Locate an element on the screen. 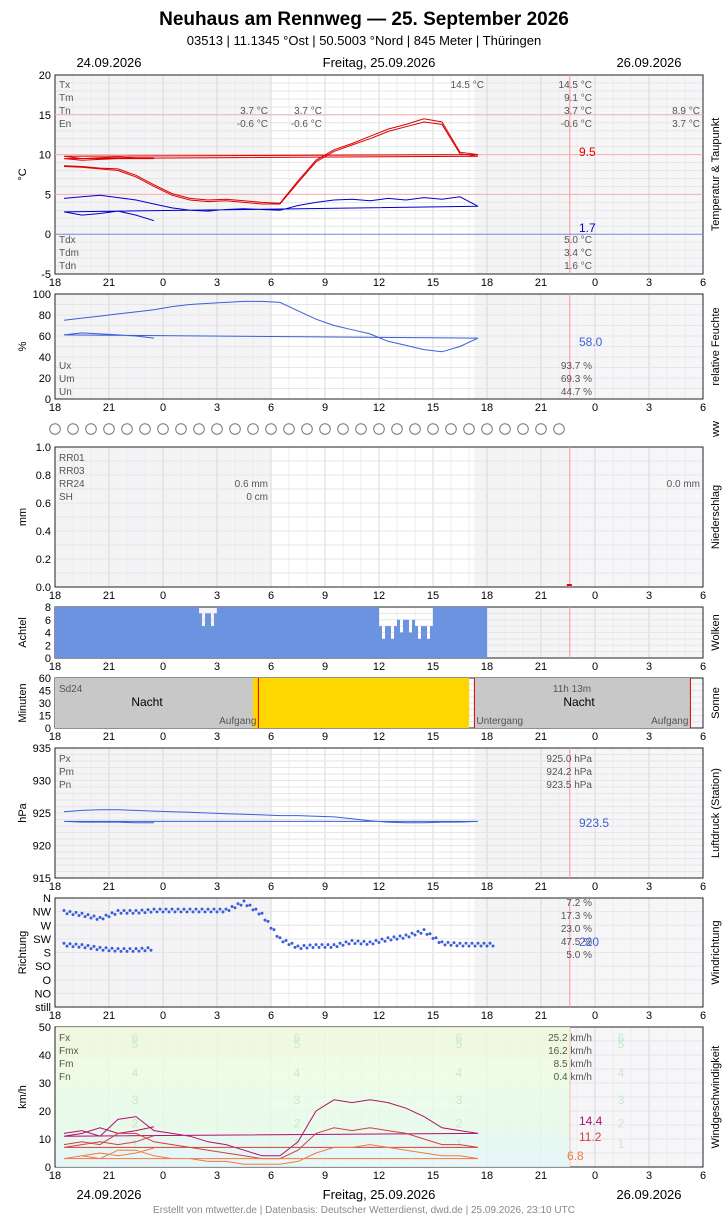 Image resolution: width=728 pixels, height=1218 pixels. clouds-xtick-label: 18 is located at coordinates (55, 667).